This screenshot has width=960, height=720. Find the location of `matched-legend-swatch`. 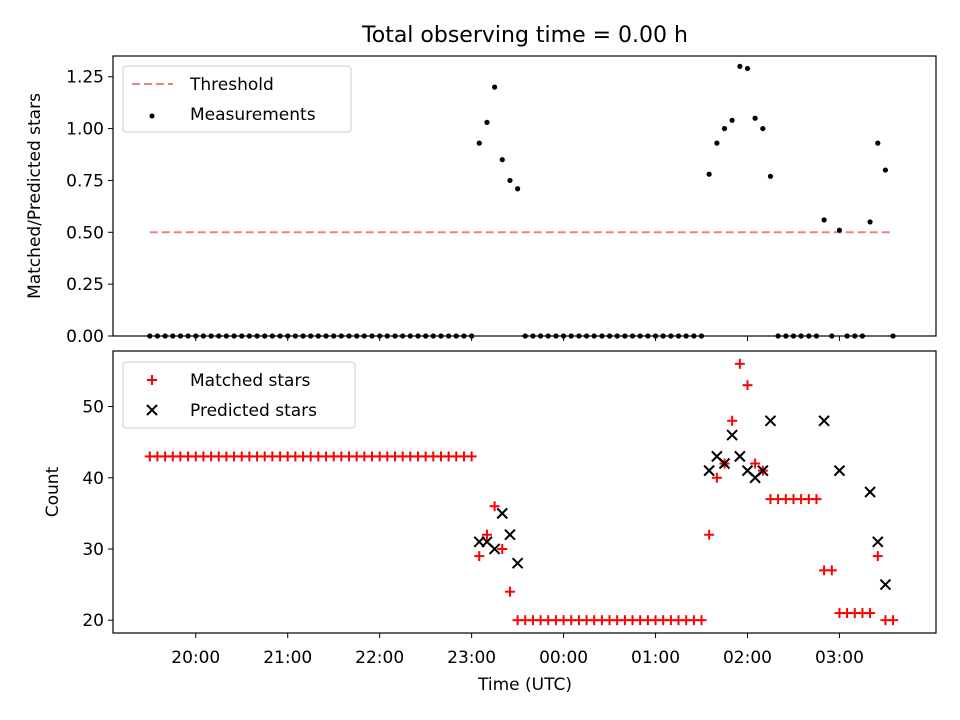

matched-legend-swatch is located at coordinates (152, 380).